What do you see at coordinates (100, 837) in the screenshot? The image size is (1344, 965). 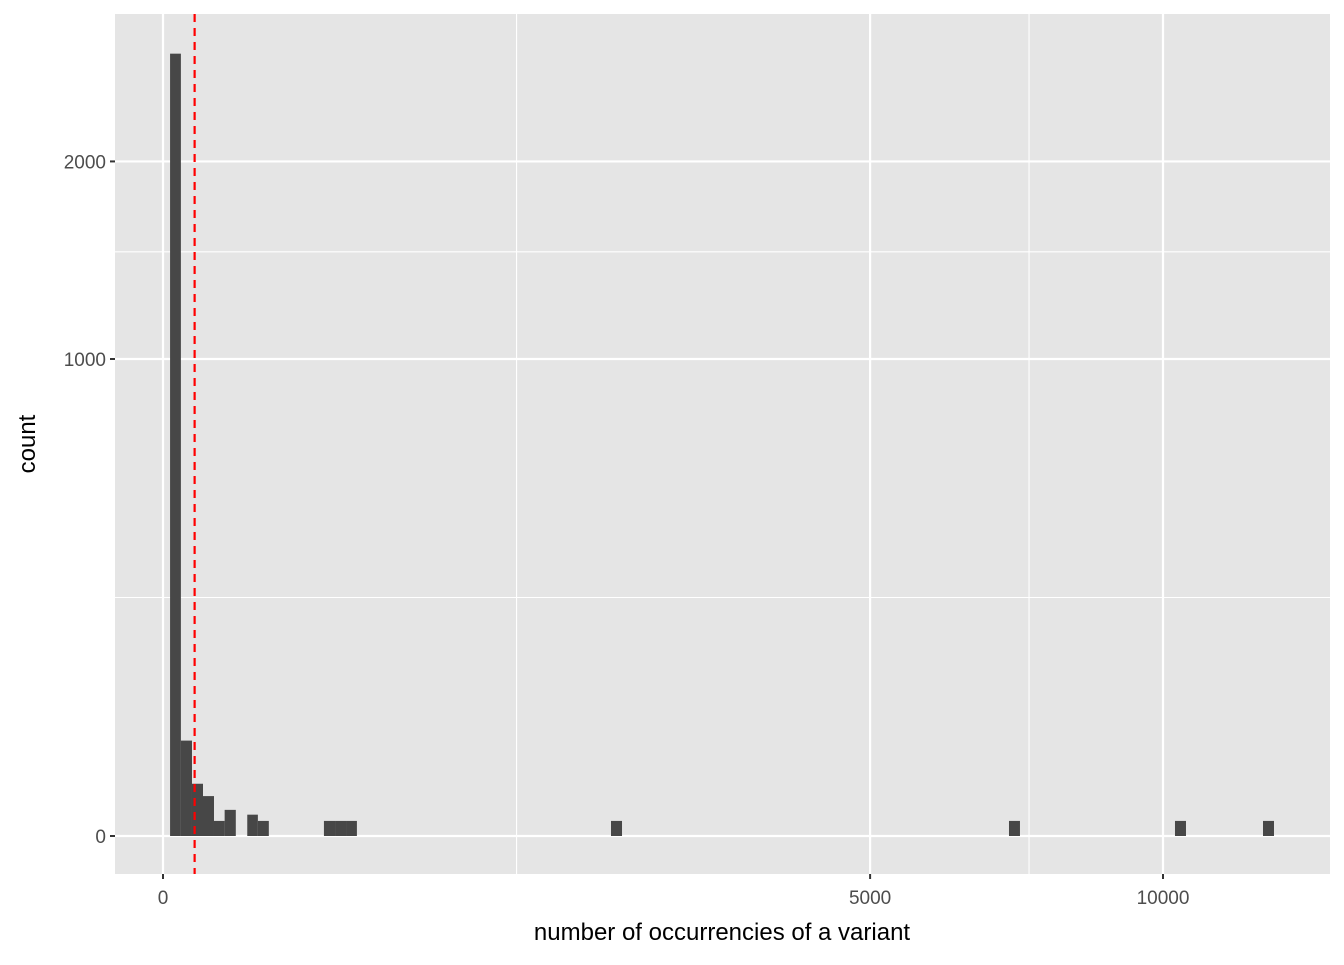 I see `y-tick-label: 0` at bounding box center [100, 837].